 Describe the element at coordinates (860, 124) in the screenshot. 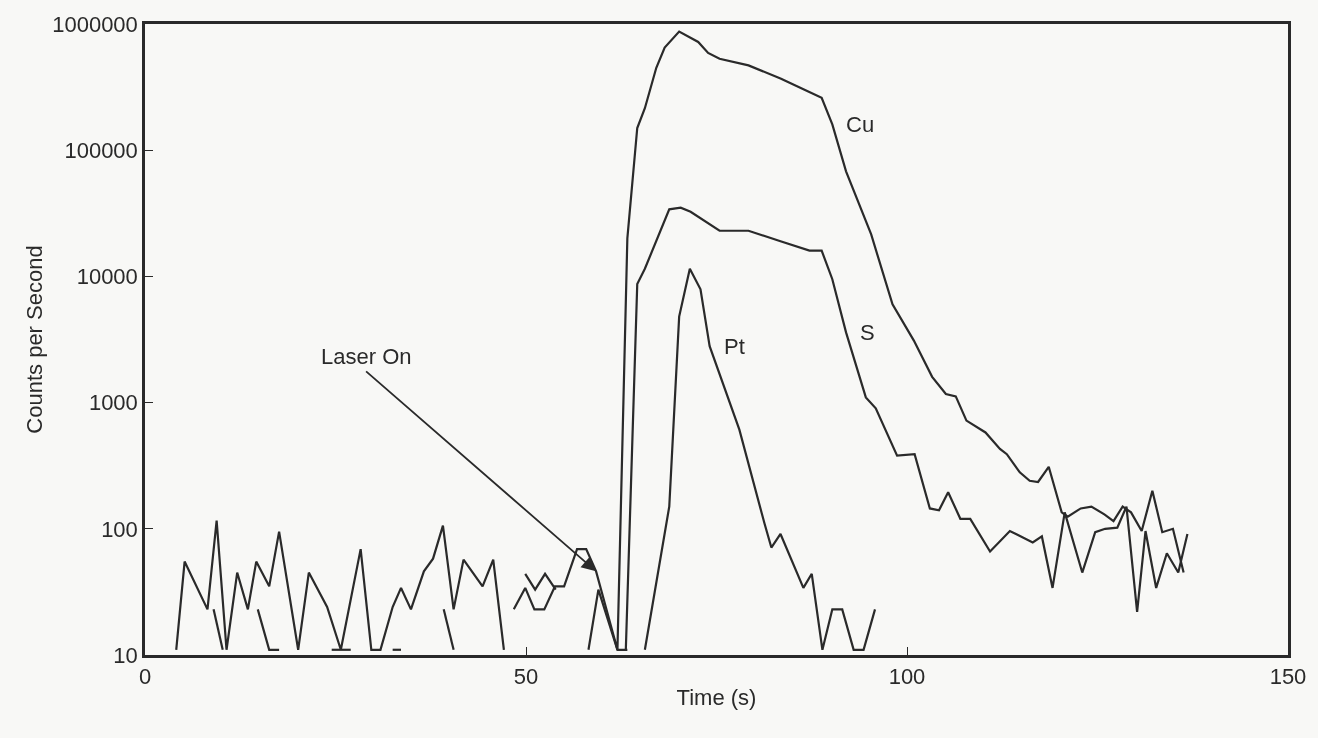

I see `series-label: Cu` at that location.